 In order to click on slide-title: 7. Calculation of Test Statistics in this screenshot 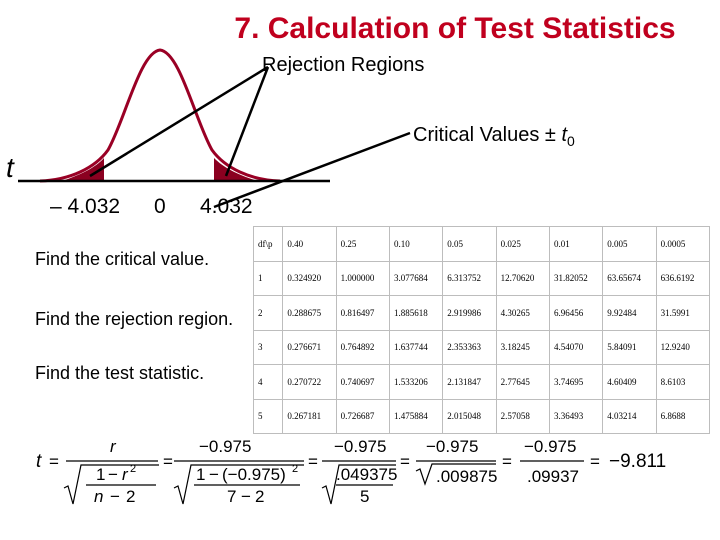, I will do `click(455, 28)`.